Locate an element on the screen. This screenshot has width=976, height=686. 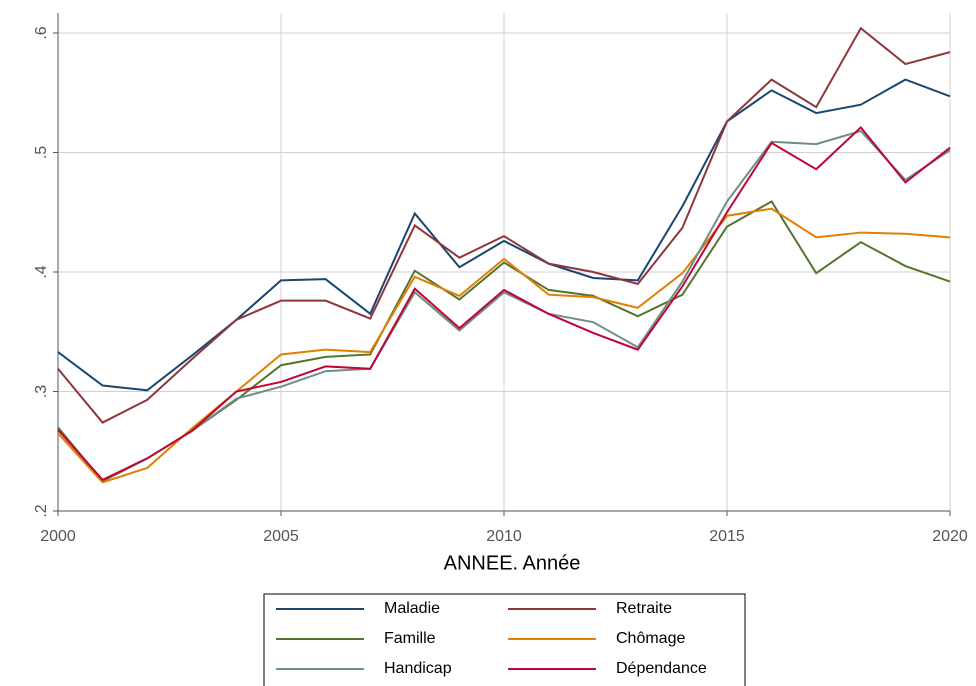
x-tick-label: 2015 is located at coordinates (727, 536).